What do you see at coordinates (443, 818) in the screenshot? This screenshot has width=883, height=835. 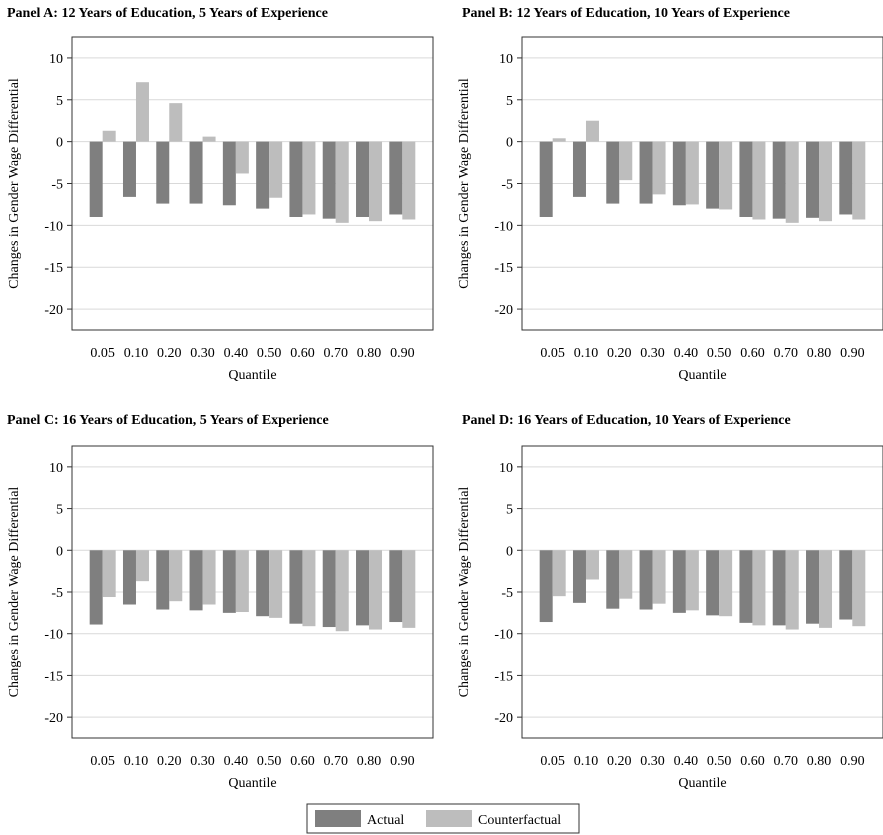 I see `legend: Actual Counterfactual` at bounding box center [443, 818].